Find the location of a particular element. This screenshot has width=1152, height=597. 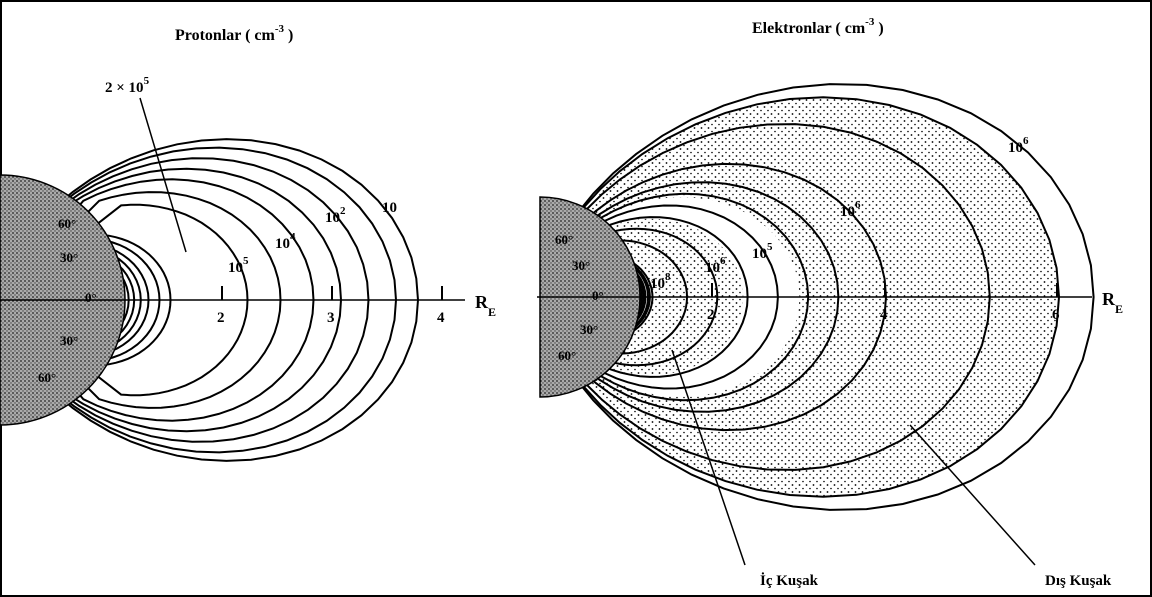

contour-label: 108 is located at coordinates (660, 281).